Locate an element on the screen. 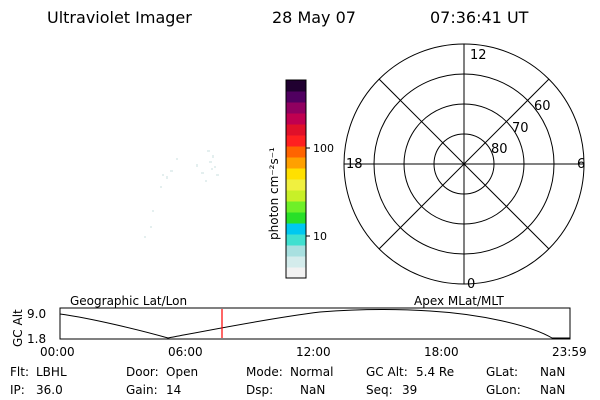 Image resolution: width=600 pixels, height=400 pixels. timeline-xtick-1200: 12:00 is located at coordinates (313, 352).